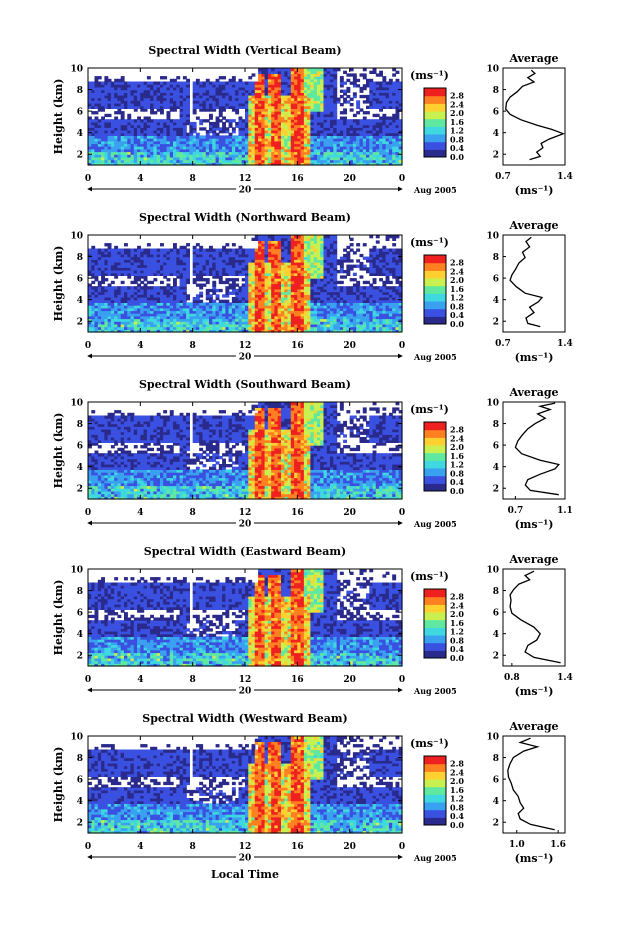  Describe the element at coordinates (58, 117) in the screenshot. I see `y-axis-label: Height (km)` at that location.